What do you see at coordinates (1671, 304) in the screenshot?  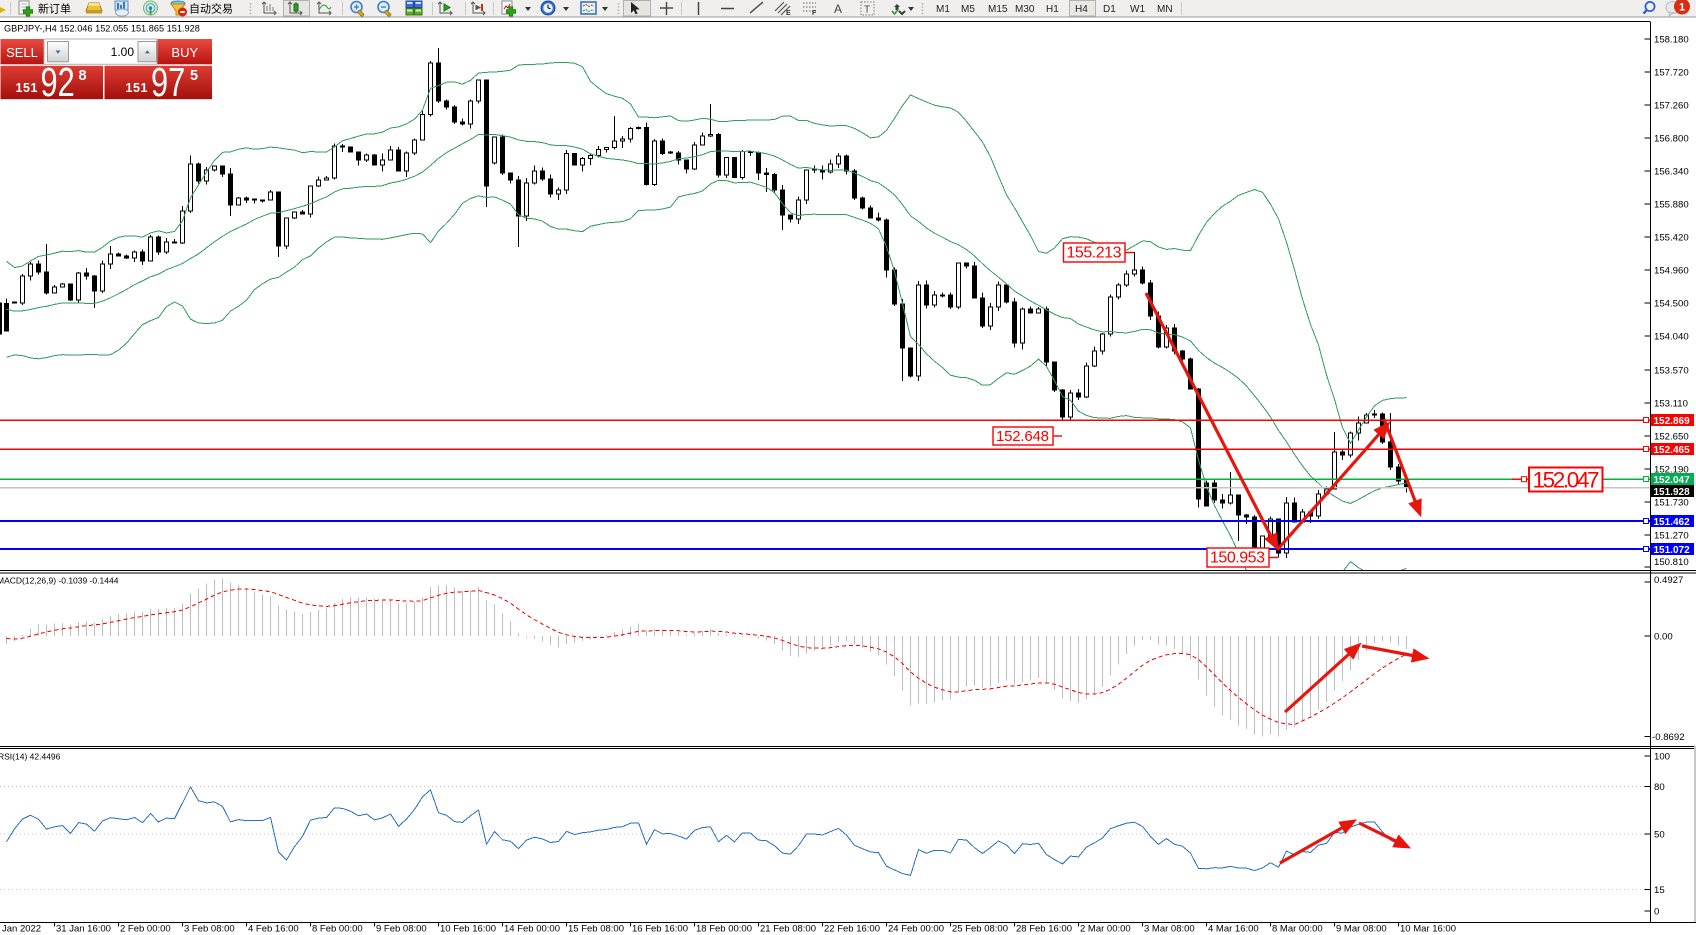 I see `svg-text: 154.500` at bounding box center [1671, 304].